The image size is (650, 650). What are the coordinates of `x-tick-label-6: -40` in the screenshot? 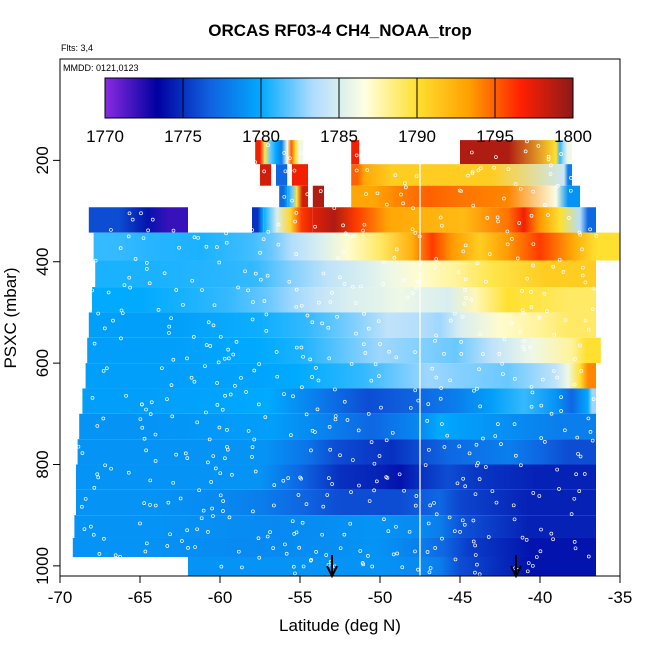 It's located at (540, 597).